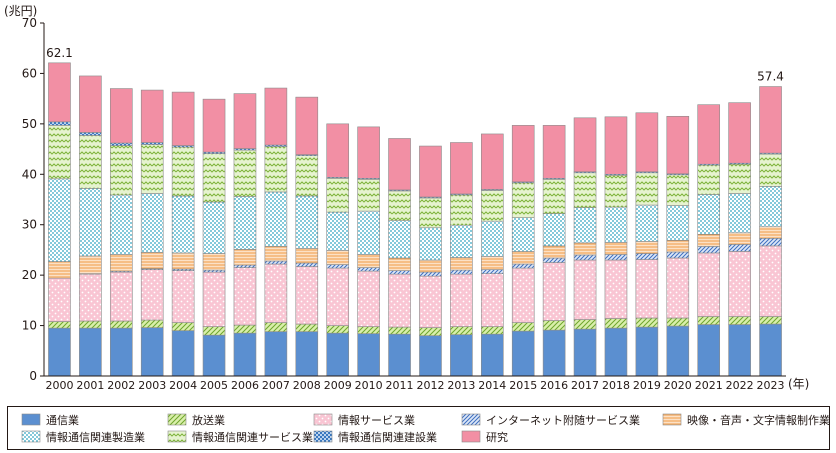 The image size is (836, 453). What do you see at coordinates (492, 255) in the screenshot?
I see `bar-stack-2014` at bounding box center [492, 255].